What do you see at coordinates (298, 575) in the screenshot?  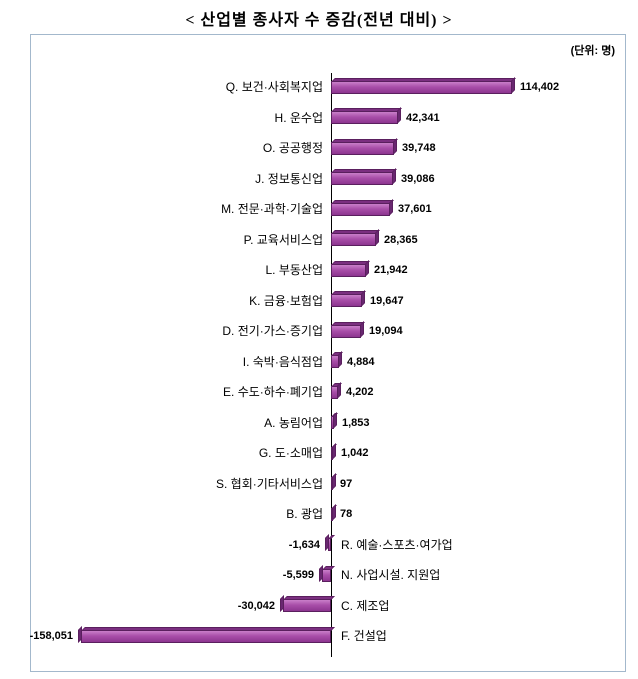 I see `value-label: -5,599` at bounding box center [298, 575].